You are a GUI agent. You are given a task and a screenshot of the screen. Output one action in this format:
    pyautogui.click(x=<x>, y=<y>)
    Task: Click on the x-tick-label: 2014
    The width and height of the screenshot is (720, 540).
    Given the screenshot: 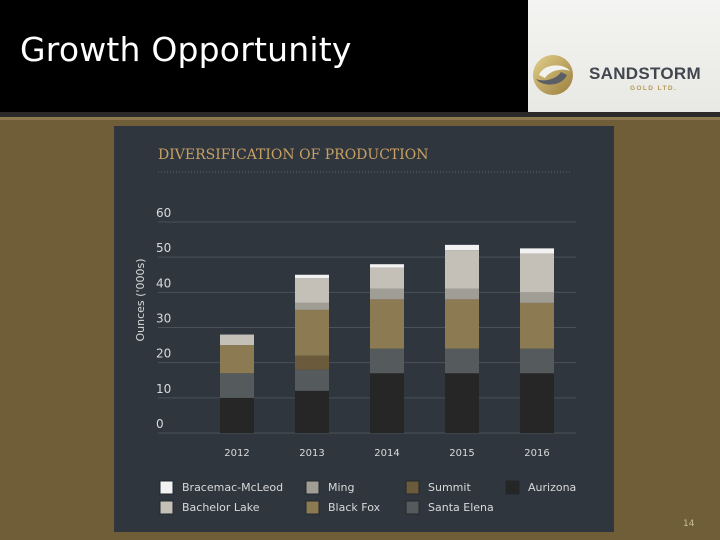 What is the action you would take?
    pyautogui.click(x=386, y=453)
    